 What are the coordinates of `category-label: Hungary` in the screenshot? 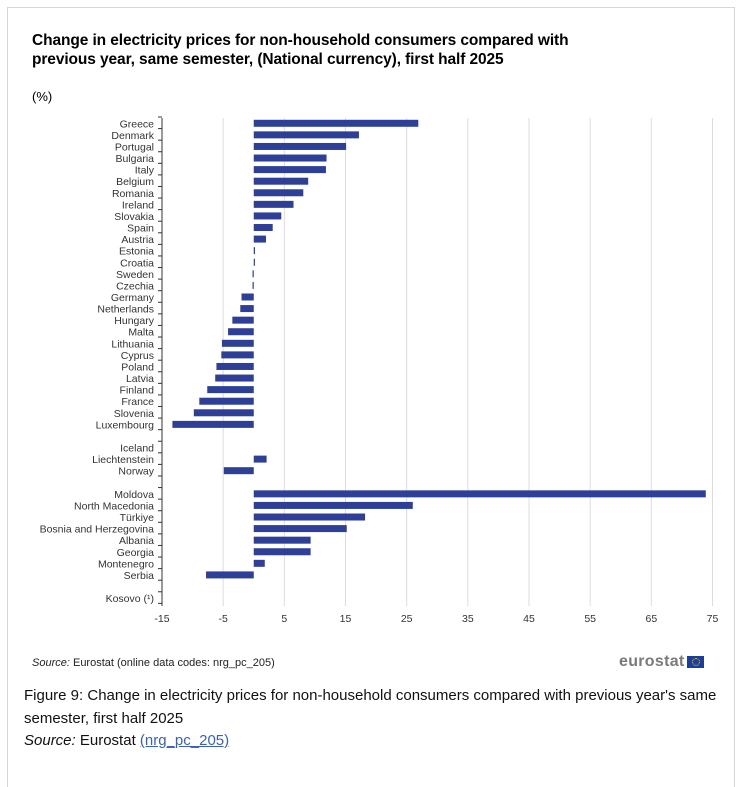 It's located at (134, 321).